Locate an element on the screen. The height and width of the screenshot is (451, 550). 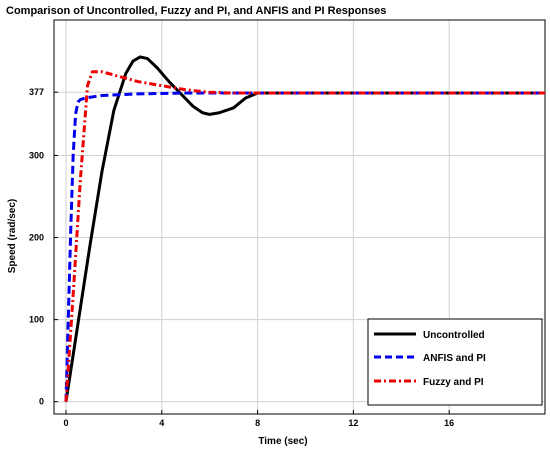
y-tick-label: 377 is located at coordinates (36, 92).